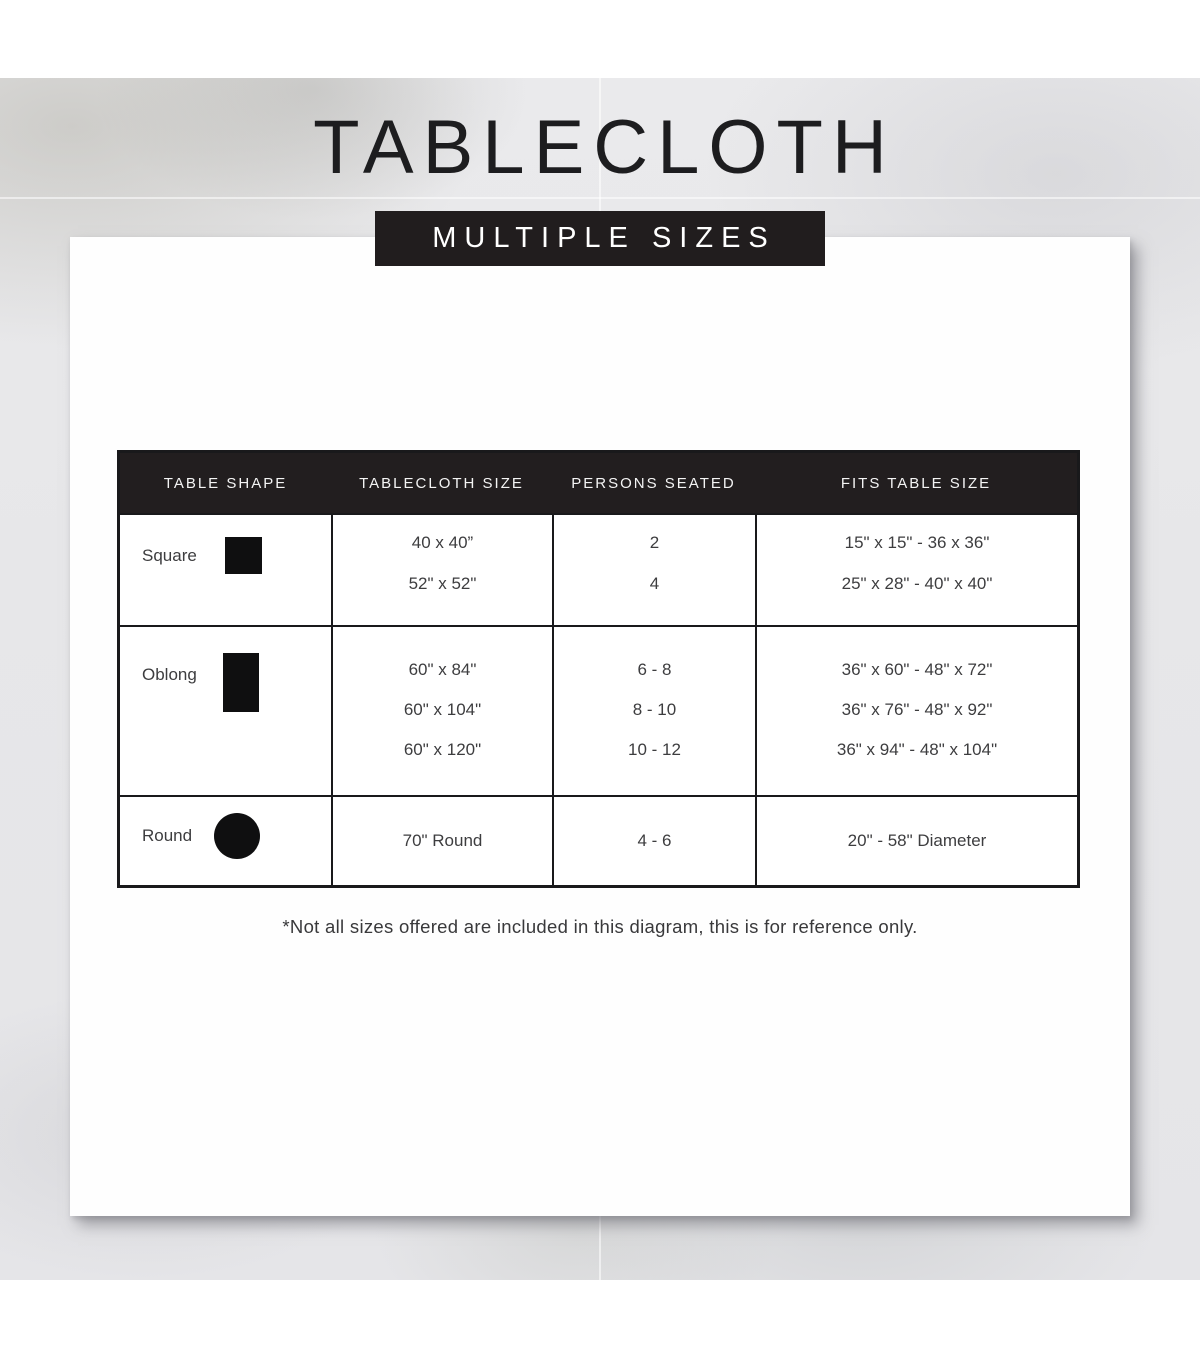 This screenshot has width=1200, height=1360. Describe the element at coordinates (654, 583) in the screenshot. I see `persons-seated-value: 4` at that location.